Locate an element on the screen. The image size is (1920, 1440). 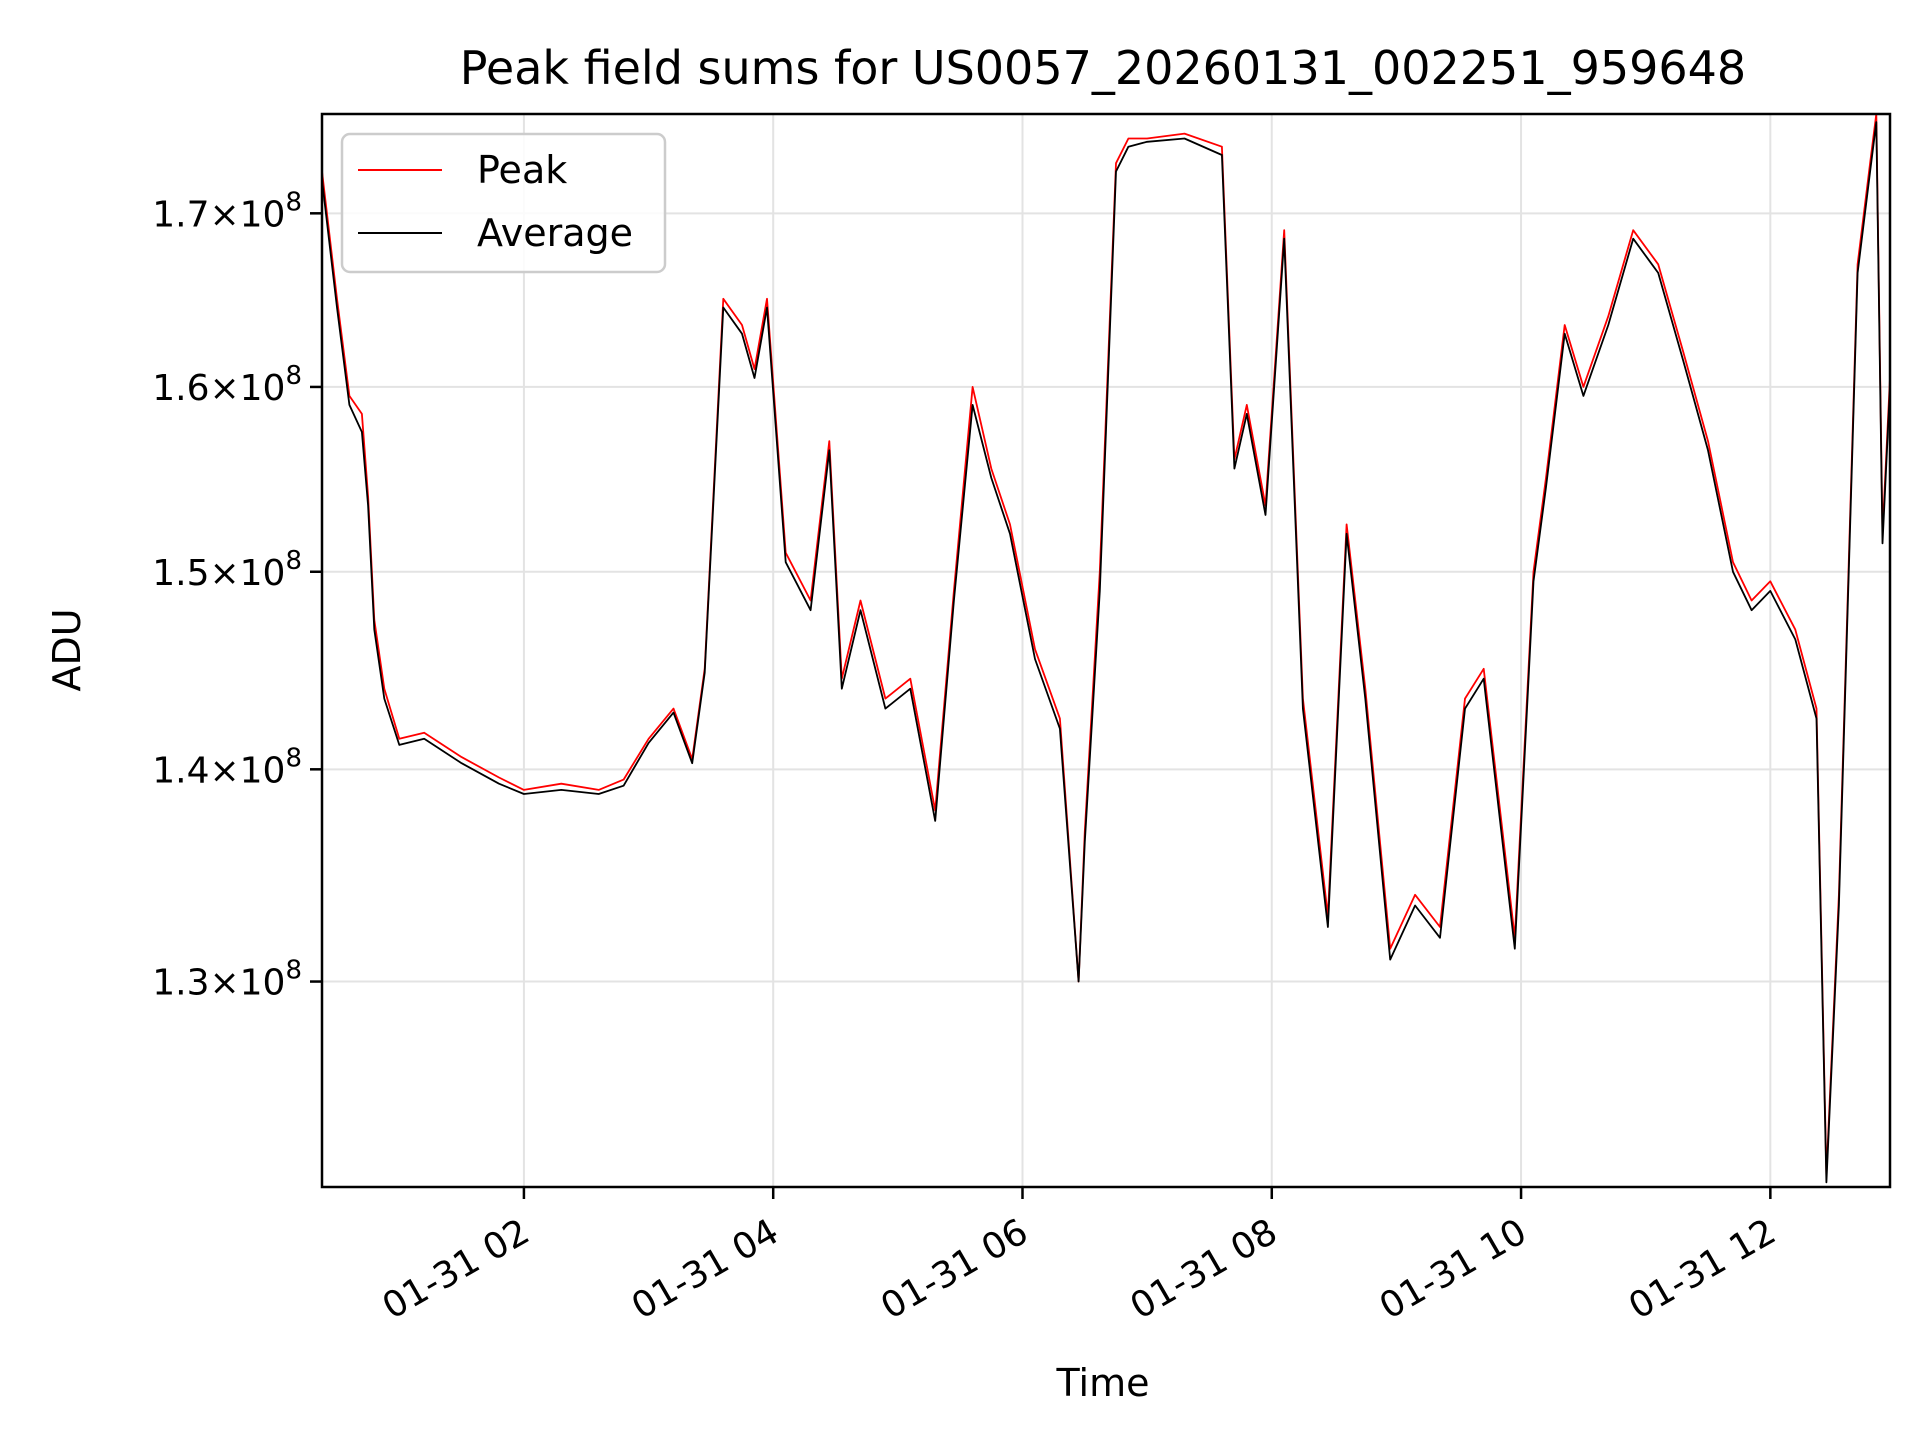
legend: Peak Average is located at coordinates (503, 203).